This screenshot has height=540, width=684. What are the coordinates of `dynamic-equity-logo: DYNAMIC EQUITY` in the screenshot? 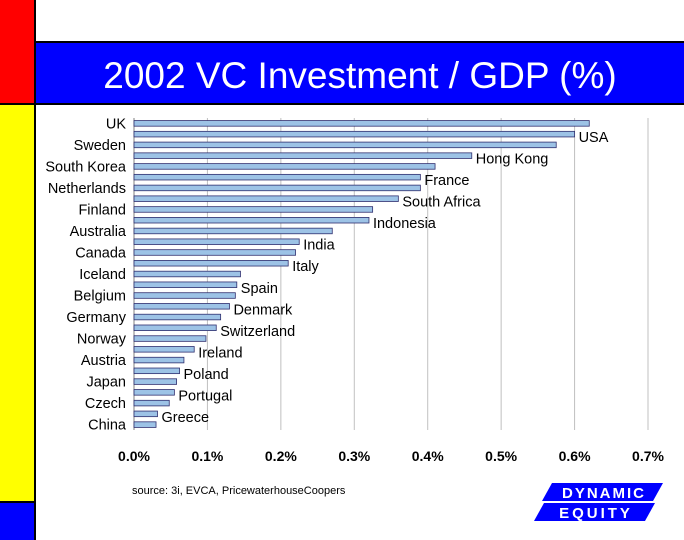 It's located at (598, 502).